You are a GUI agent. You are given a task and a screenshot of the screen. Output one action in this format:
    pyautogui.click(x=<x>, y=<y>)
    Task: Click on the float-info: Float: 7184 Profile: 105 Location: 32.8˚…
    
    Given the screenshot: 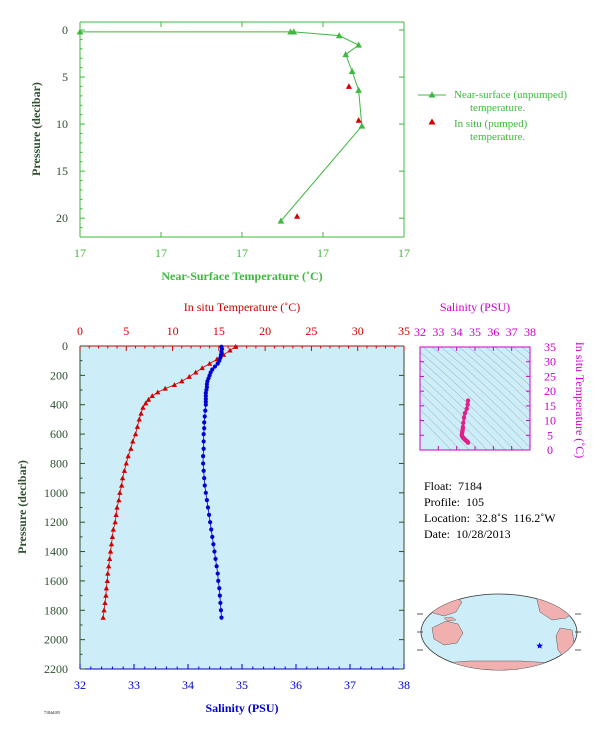 What is the action you would take?
    pyautogui.click(x=490, y=510)
    